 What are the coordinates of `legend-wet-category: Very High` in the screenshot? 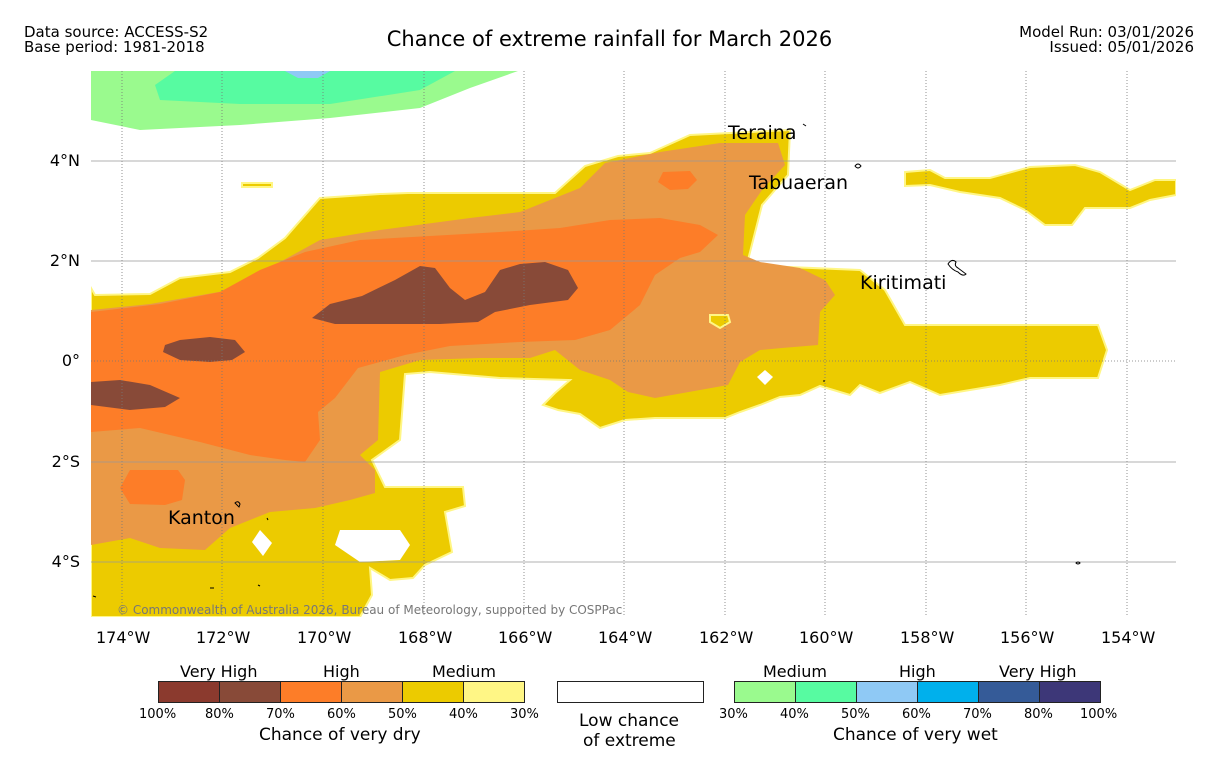 It's located at (1038, 671).